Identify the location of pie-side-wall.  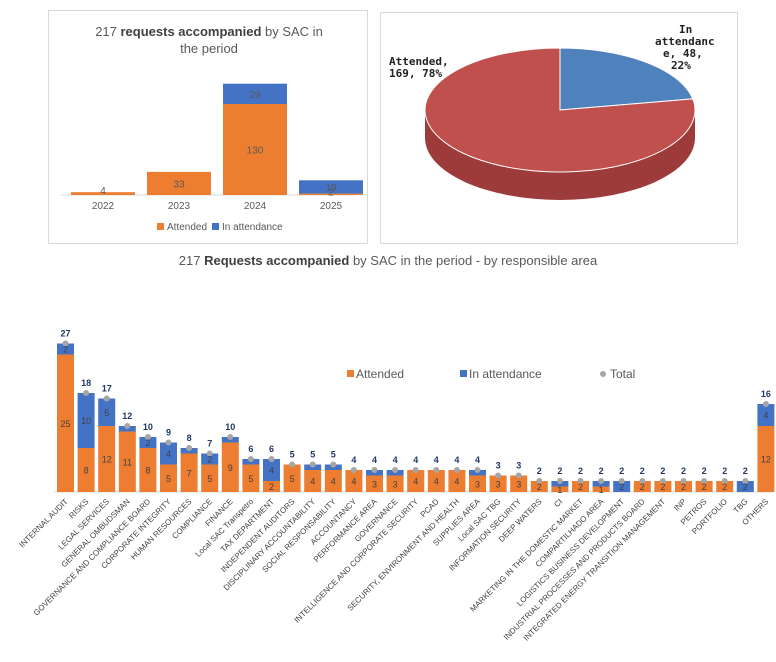
(560, 155).